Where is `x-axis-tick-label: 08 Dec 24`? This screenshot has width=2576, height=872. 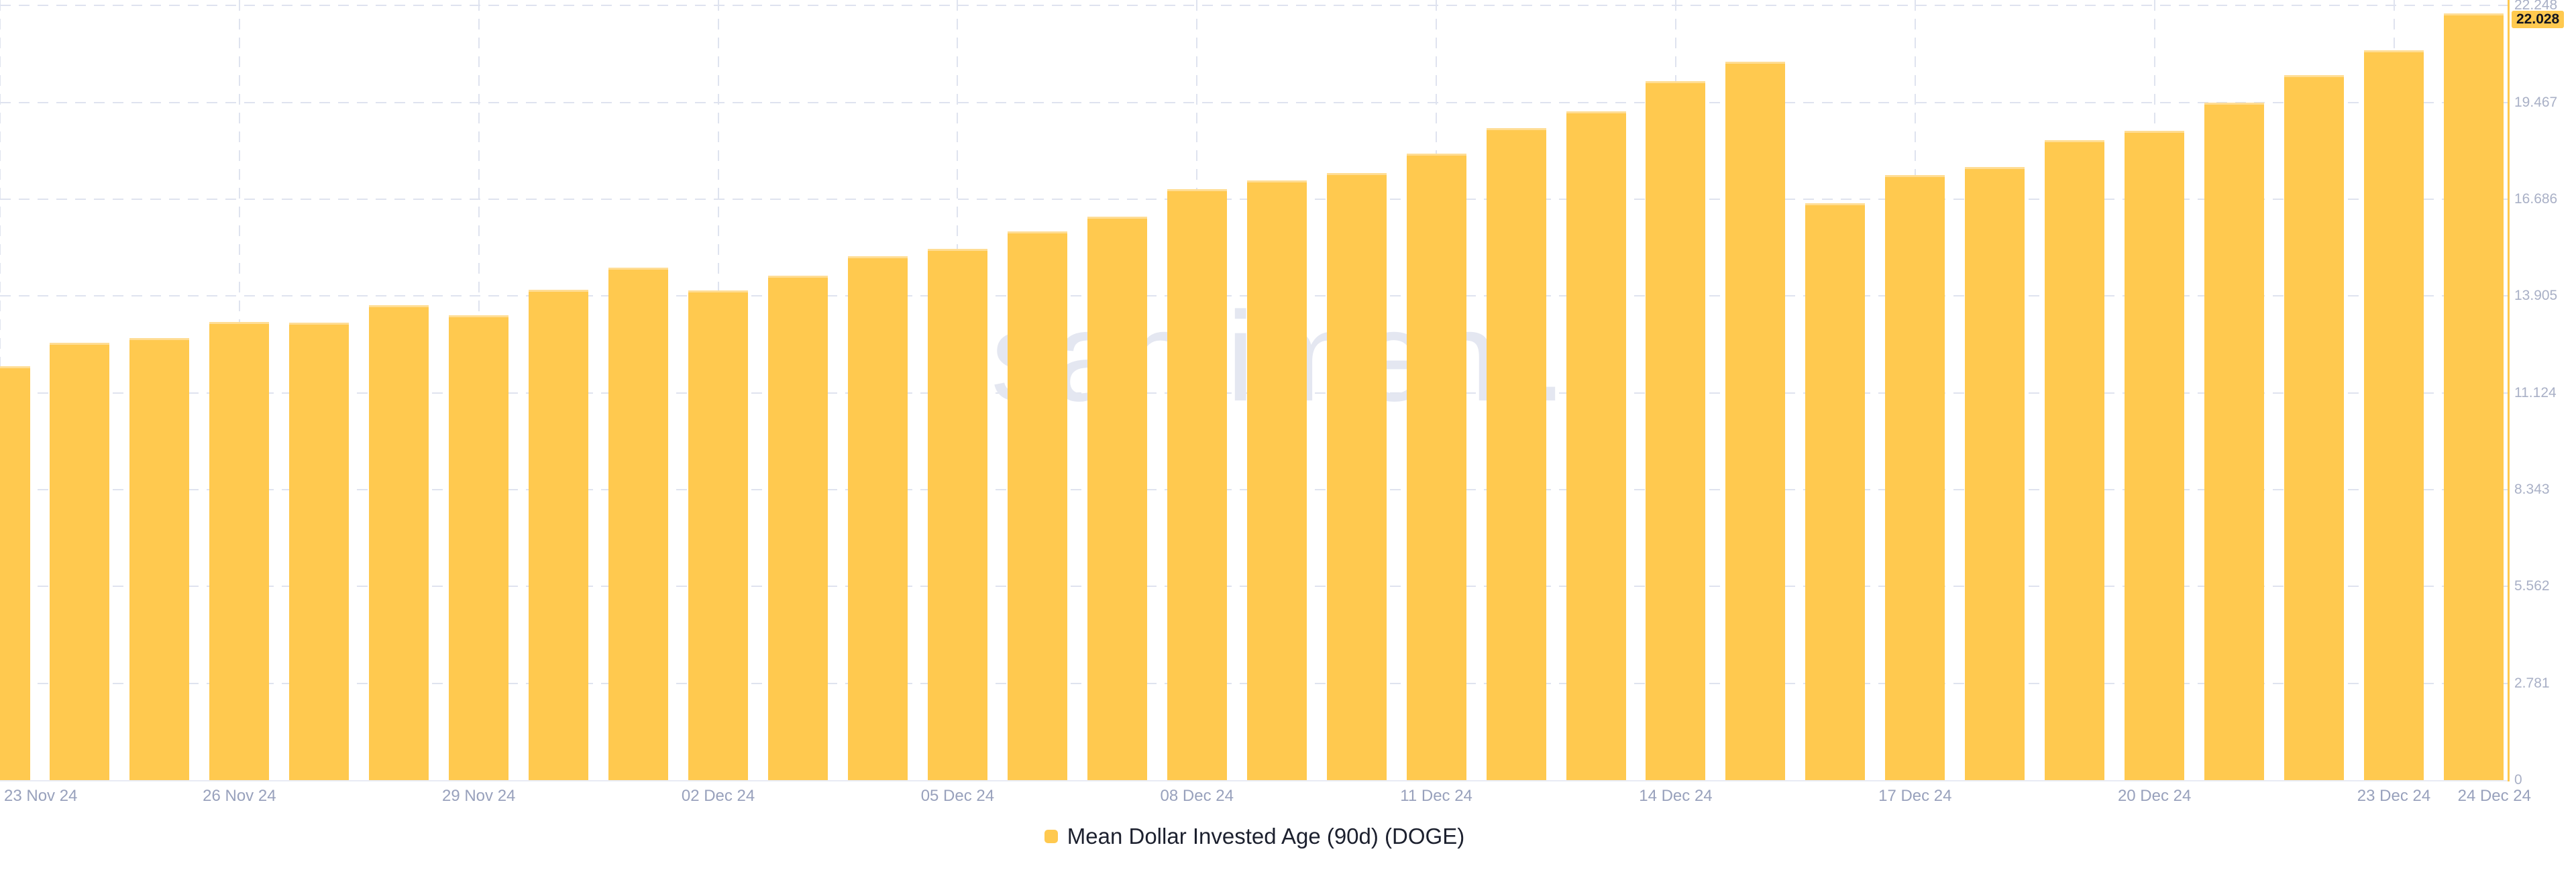 x-axis-tick-label: 08 Dec 24 is located at coordinates (1197, 796).